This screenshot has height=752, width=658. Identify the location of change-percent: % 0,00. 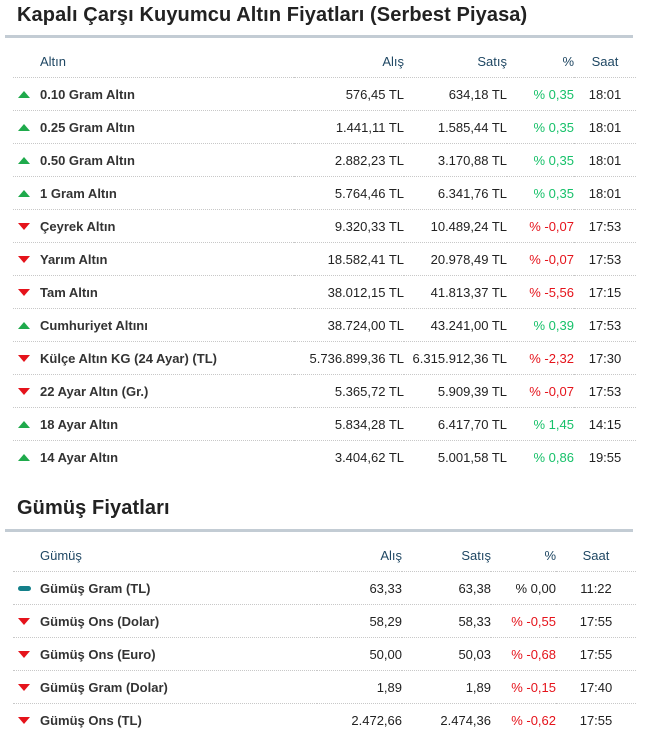
(523, 588).